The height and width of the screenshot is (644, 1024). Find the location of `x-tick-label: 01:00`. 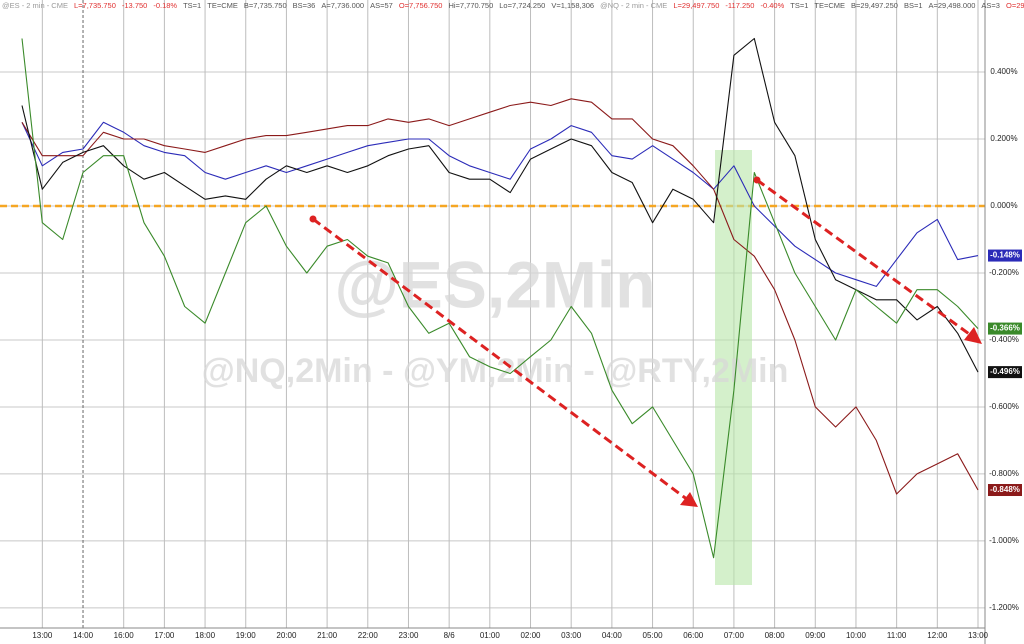

x-tick-label: 01:00 is located at coordinates (490, 635).